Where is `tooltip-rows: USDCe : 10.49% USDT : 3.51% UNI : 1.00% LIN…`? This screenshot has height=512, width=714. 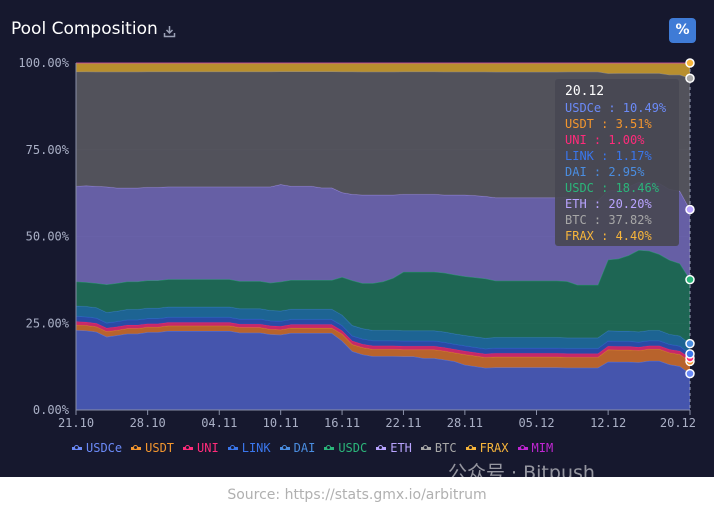 tooltip-rows: USDCe : 10.49% USDT : 3.51% UNI : 1.00% LIN… is located at coordinates (622, 172).